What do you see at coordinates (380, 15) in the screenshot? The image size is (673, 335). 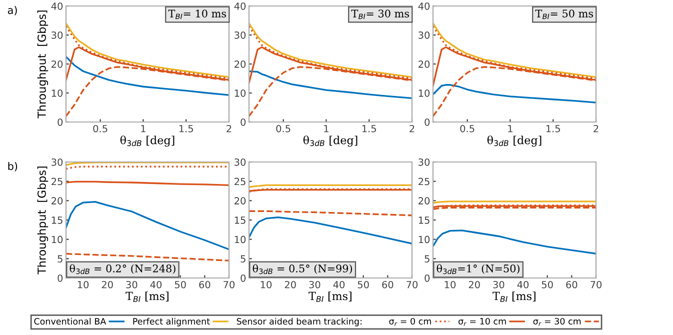 I see `chart-title: T$_{BI}$= 30 ms` at bounding box center [380, 15].